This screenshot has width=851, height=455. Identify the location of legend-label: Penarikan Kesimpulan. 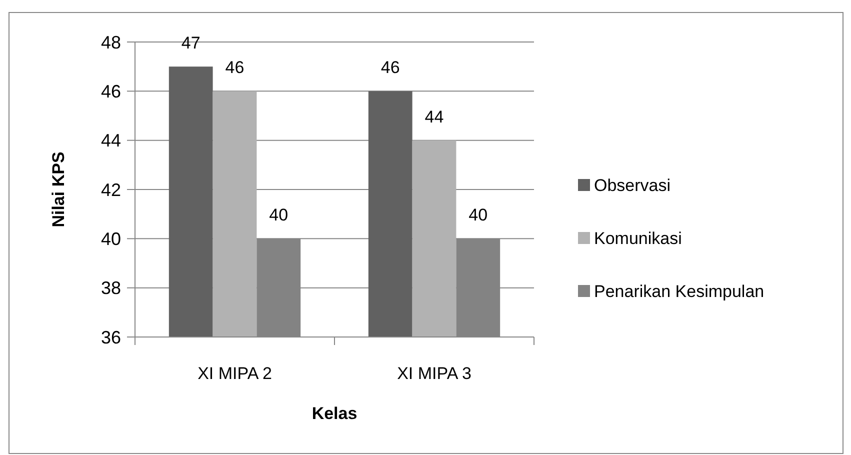
(679, 291).